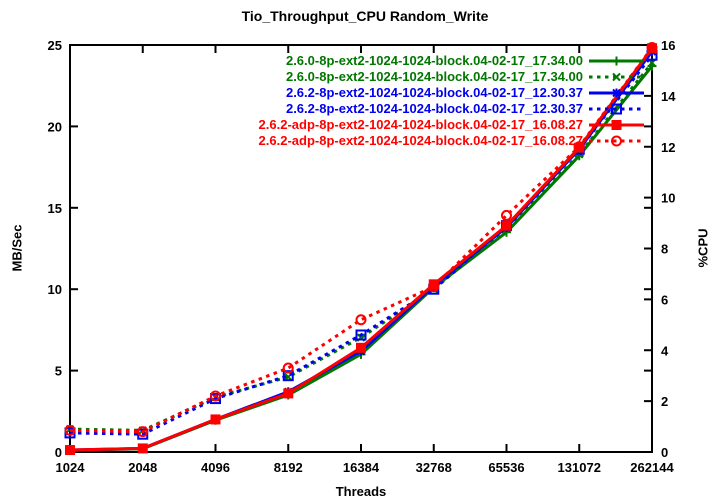  I want to click on x-tick-label: 16384, so click(361, 467).